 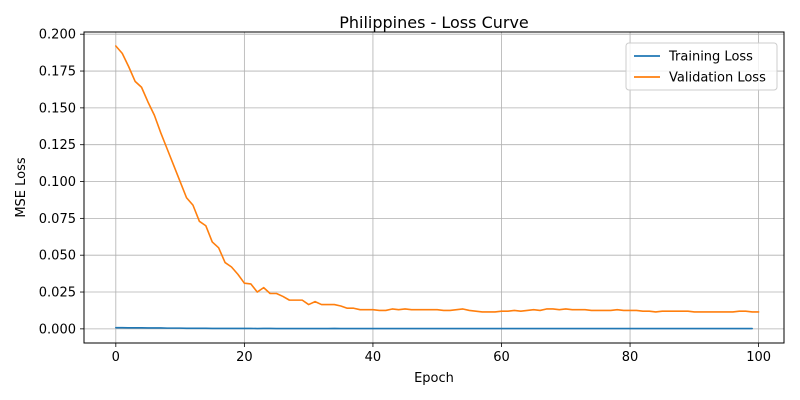 I want to click on y-tick-label: 0.050, so click(x=57, y=256).